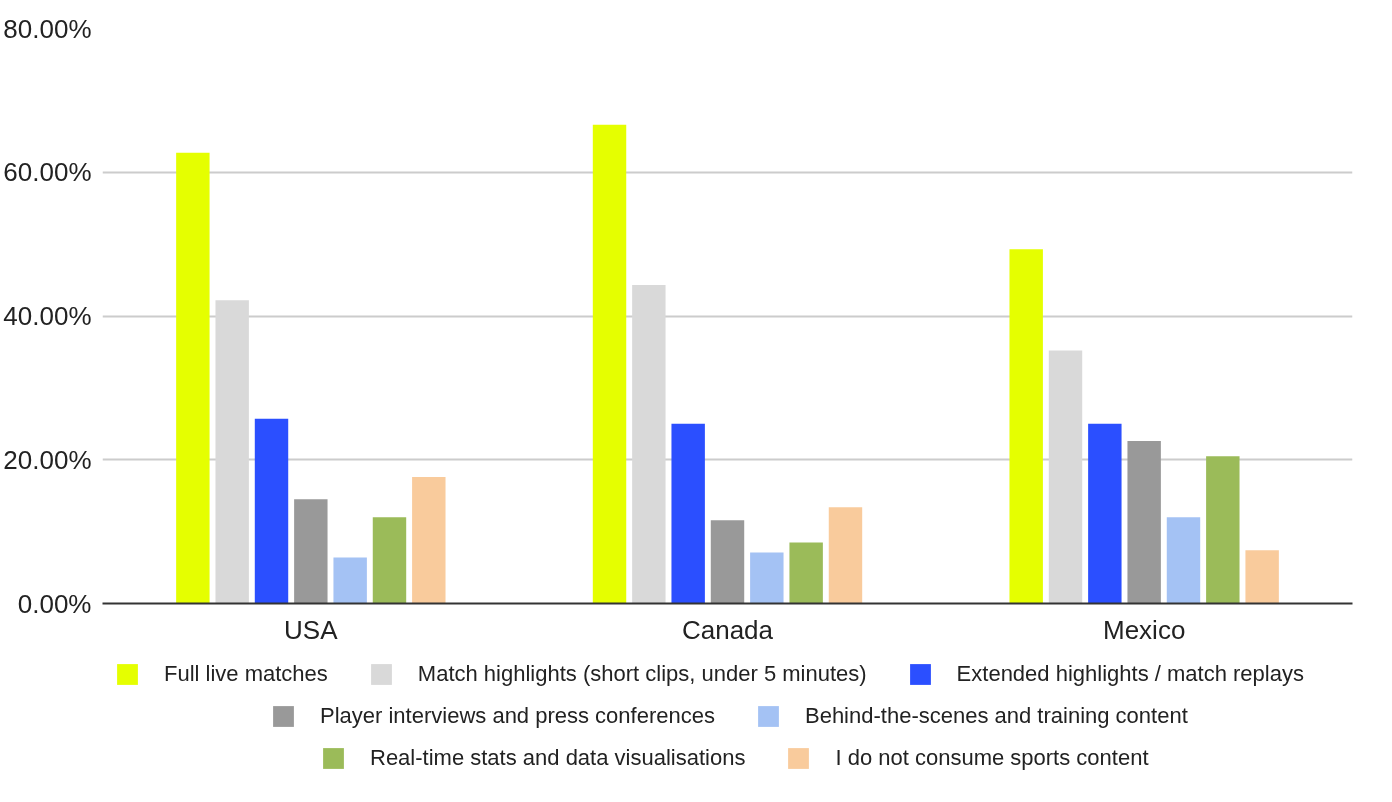 The image size is (1392, 802). Describe the element at coordinates (992, 758) in the screenshot. I see `legend-label: I do not consume sports content` at that location.